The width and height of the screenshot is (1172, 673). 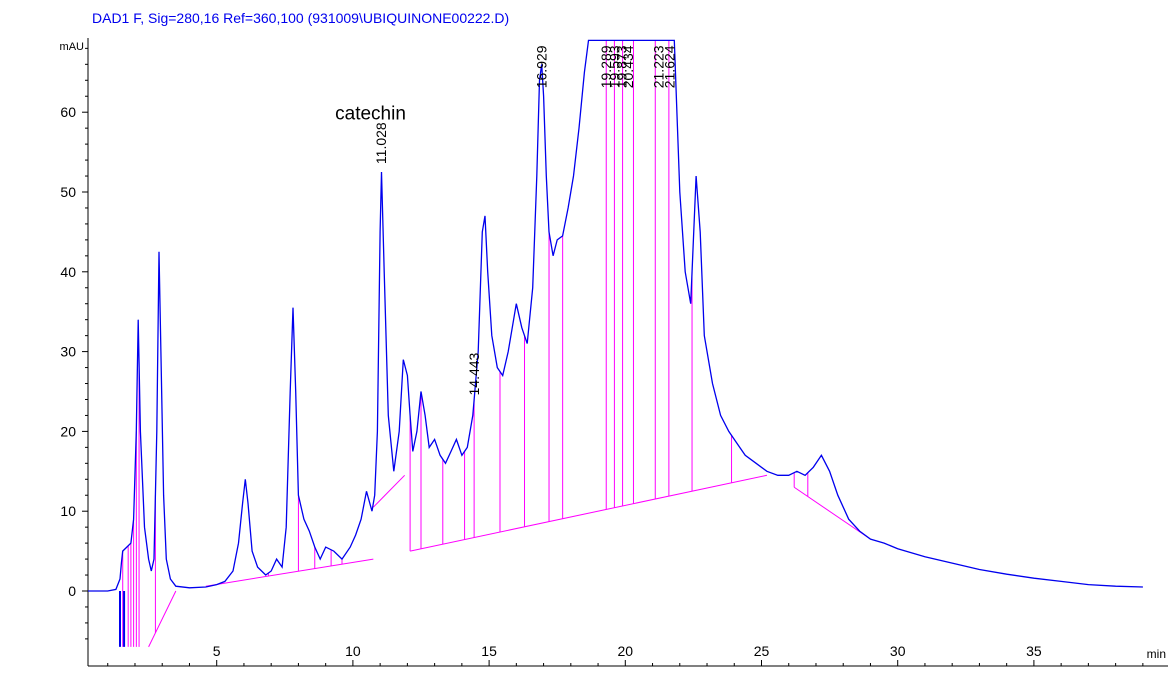 I want to click on peak-label: 14.443, so click(x=474, y=373).